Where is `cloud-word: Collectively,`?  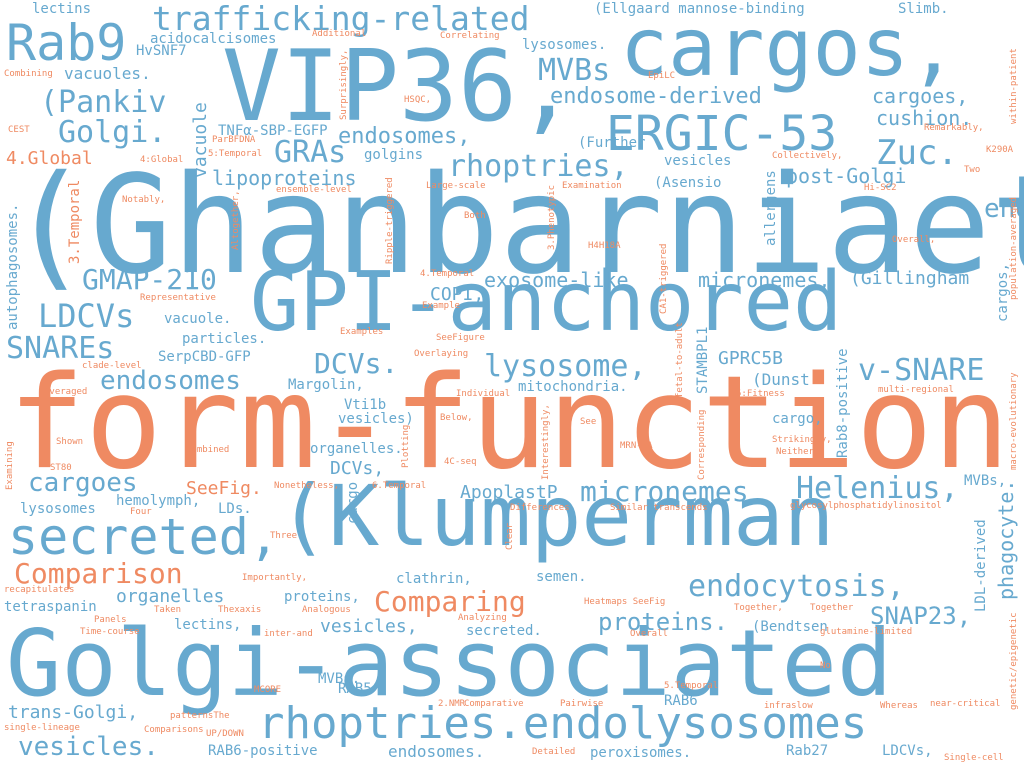
cloud-word: Collectively, is located at coordinates (807, 156).